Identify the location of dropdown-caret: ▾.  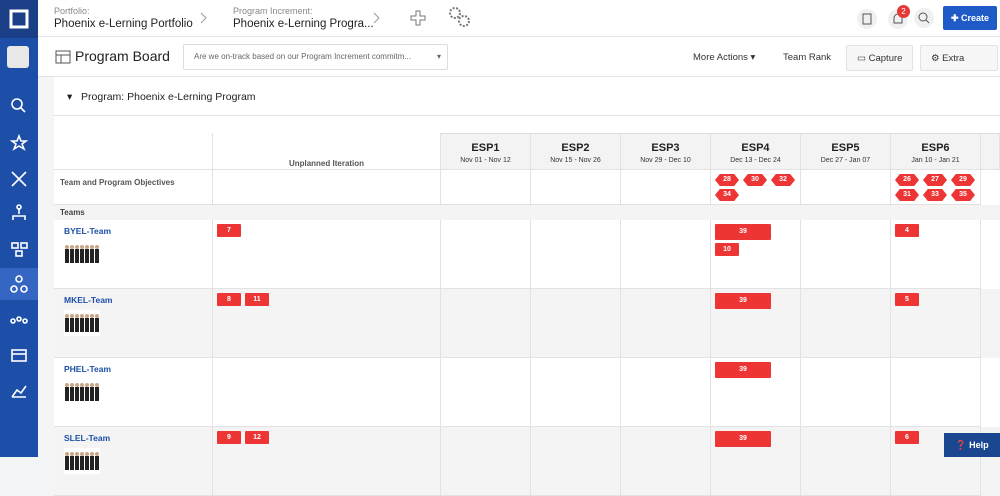
(438, 56).